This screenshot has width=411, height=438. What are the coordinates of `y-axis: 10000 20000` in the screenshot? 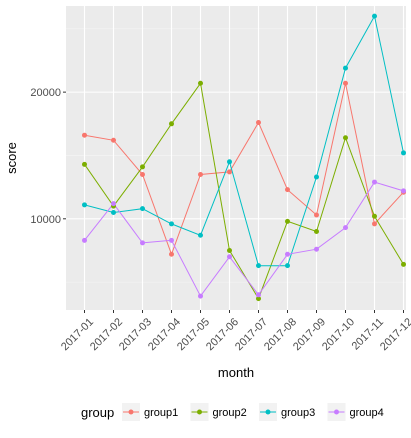 It's located at (48, 156).